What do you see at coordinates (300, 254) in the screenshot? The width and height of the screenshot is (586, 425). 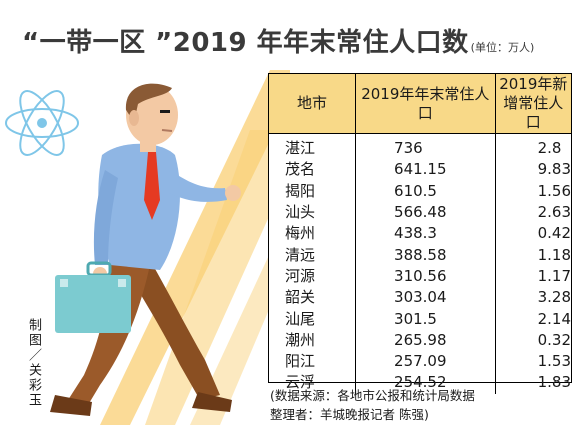 I see `cell-city: 清远` at bounding box center [300, 254].